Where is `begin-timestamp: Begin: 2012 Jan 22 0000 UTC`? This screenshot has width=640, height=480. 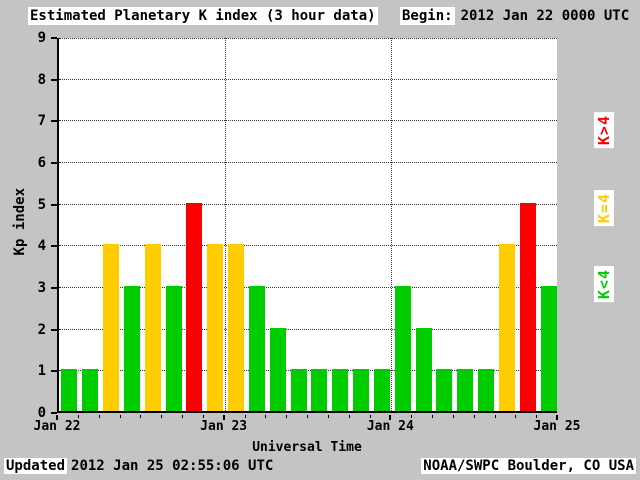
begin-timestamp: Begin: 2012 Jan 22 0000 UTC is located at coordinates (515, 16).